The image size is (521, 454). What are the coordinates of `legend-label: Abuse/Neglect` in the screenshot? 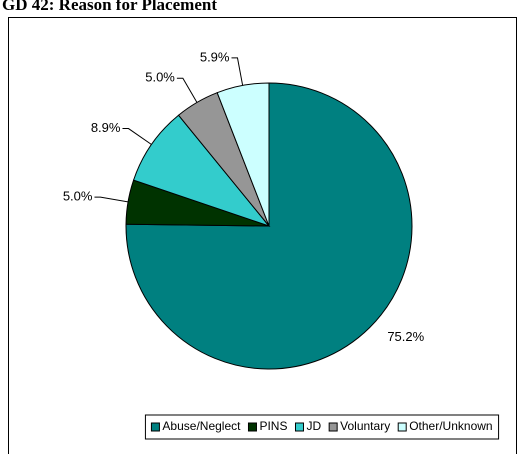 It's located at (201, 426).